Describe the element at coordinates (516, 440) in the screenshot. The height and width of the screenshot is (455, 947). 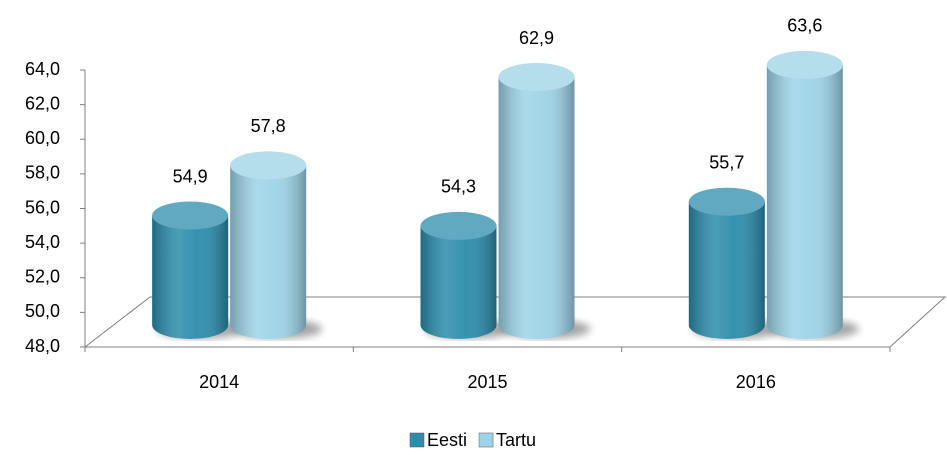
I see `legend-label: Tartu` at that location.